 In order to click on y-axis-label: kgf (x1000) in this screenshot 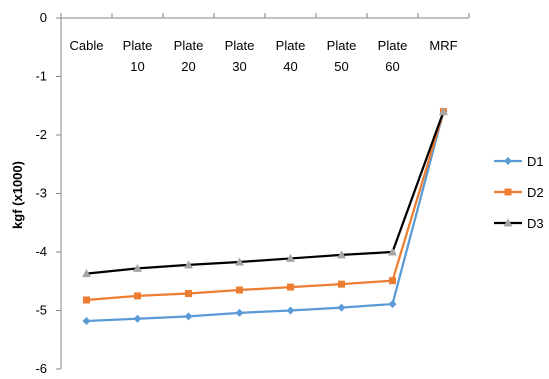, I will do `click(17, 195)`.